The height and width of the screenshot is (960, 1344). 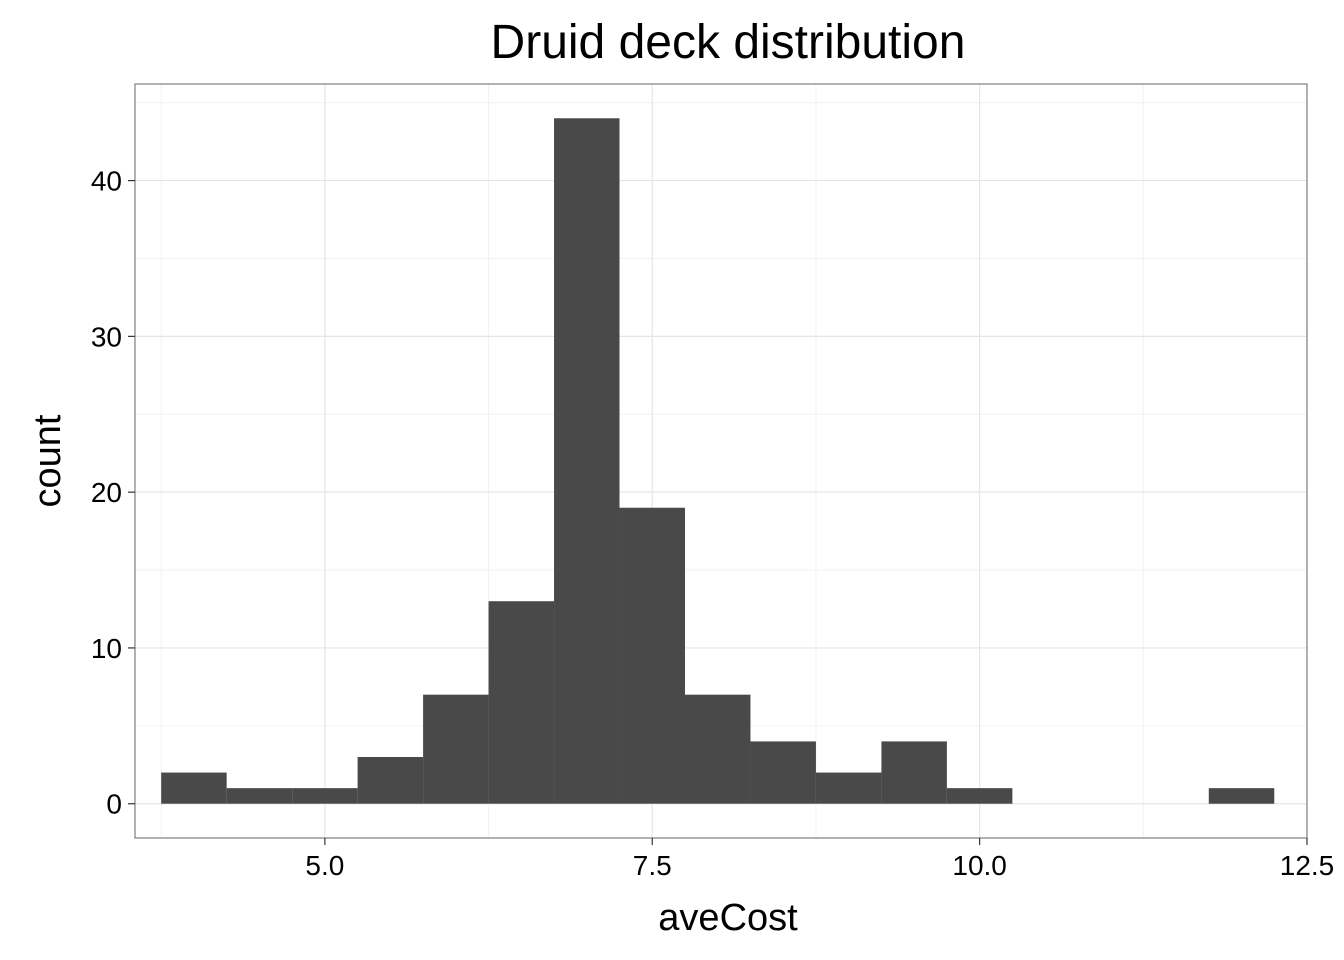 I want to click on y-tick-label: 0, so click(x=114, y=804).